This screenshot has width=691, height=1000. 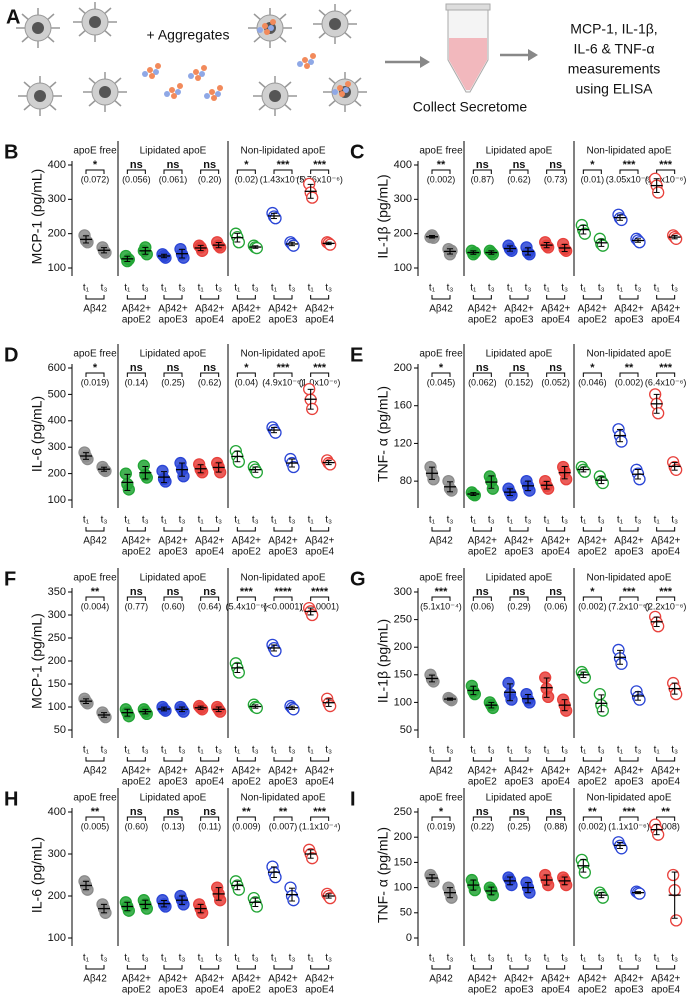 What do you see at coordinates (60, 730) in the screenshot?
I see `y-tick-label: 50` at bounding box center [60, 730].